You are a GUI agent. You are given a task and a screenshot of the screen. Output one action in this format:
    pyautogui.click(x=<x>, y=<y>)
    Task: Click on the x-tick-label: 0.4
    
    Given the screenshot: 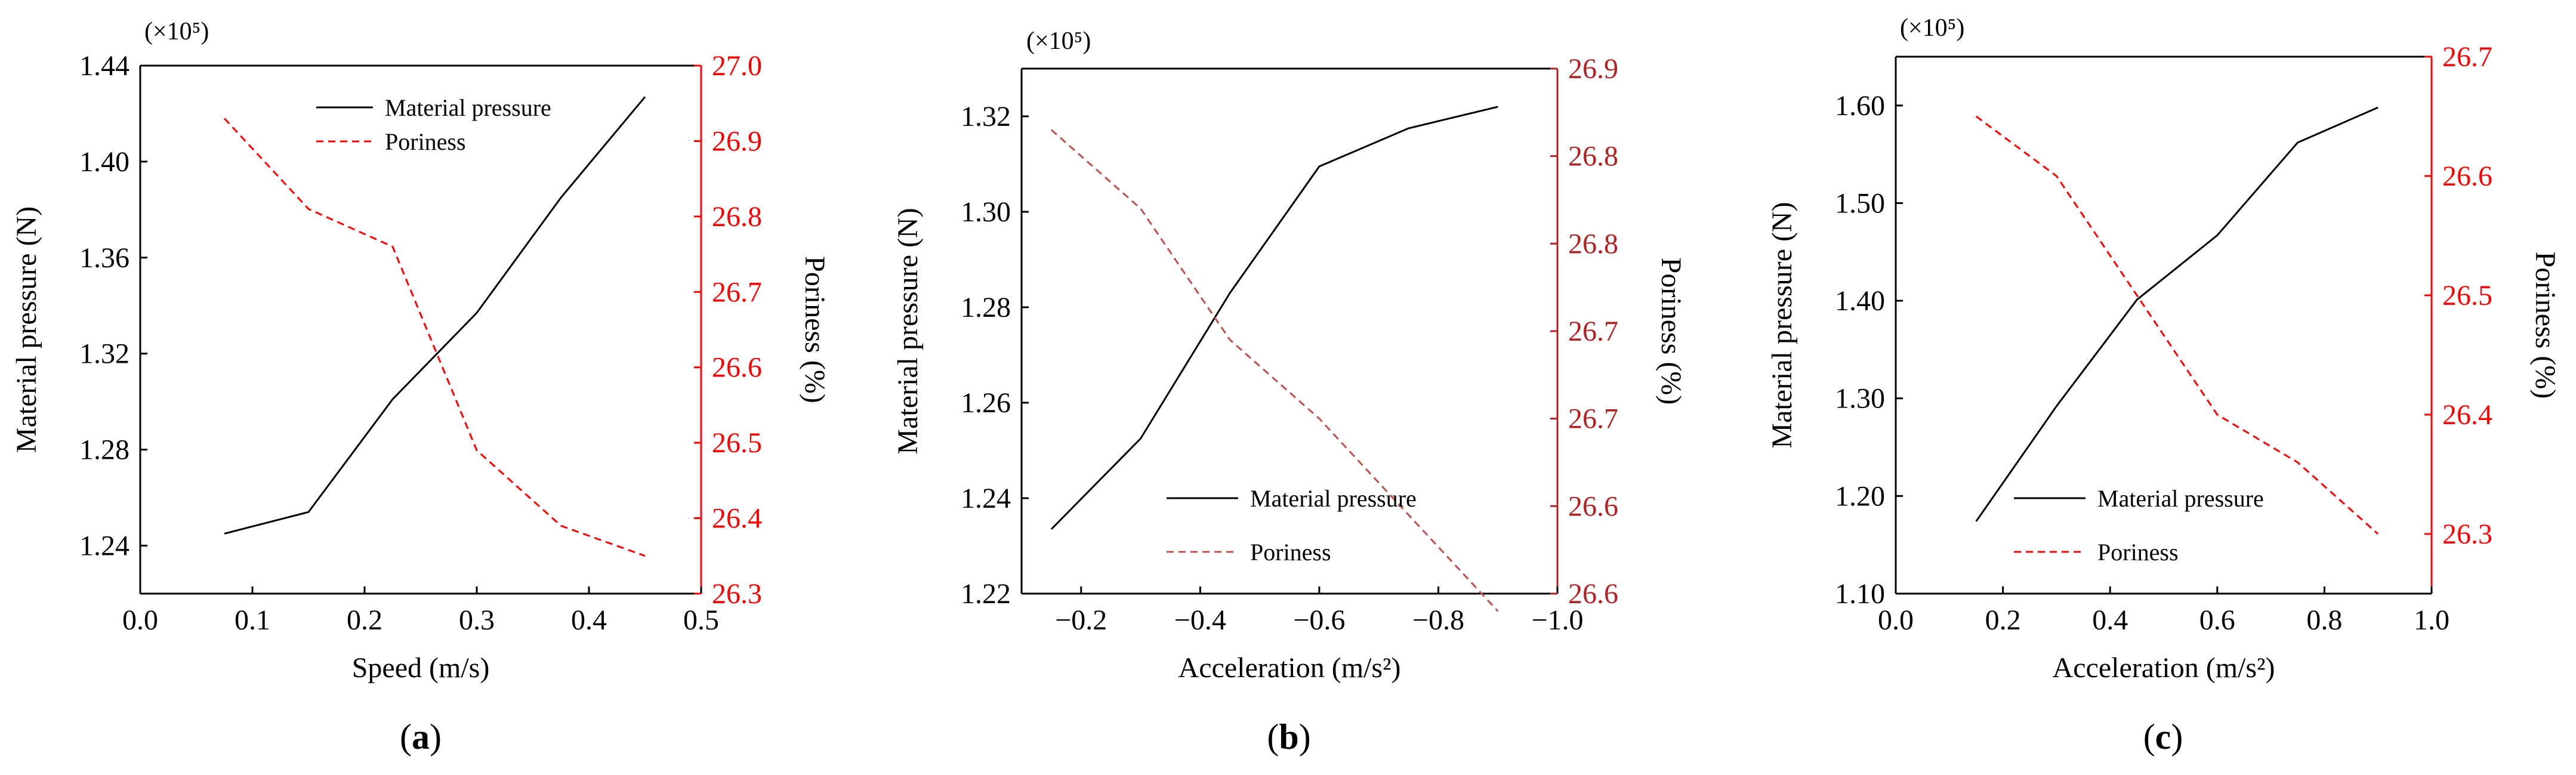 What is the action you would take?
    pyautogui.click(x=2110, y=620)
    